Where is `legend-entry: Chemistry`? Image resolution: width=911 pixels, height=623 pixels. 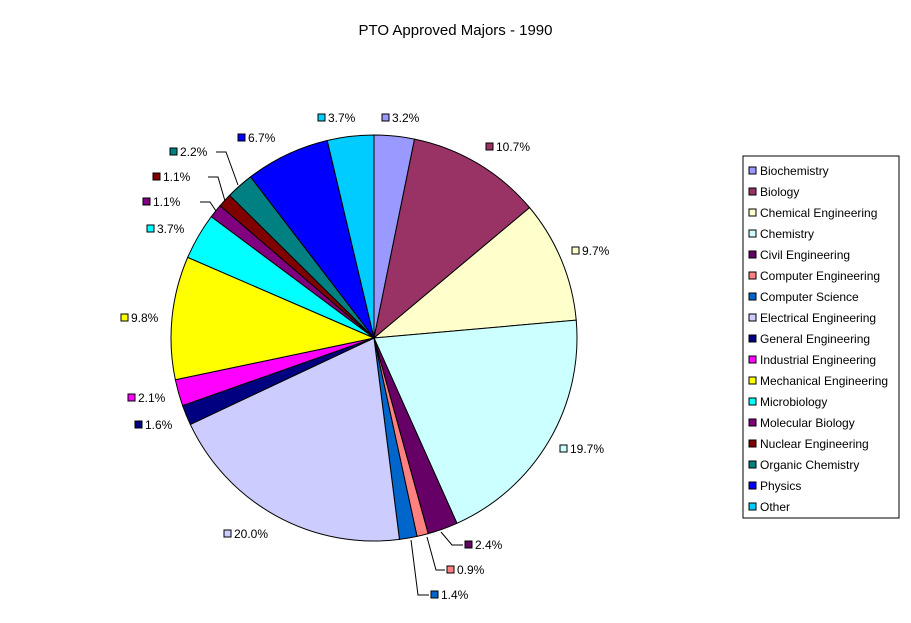 legend-entry: Chemistry is located at coordinates (787, 234).